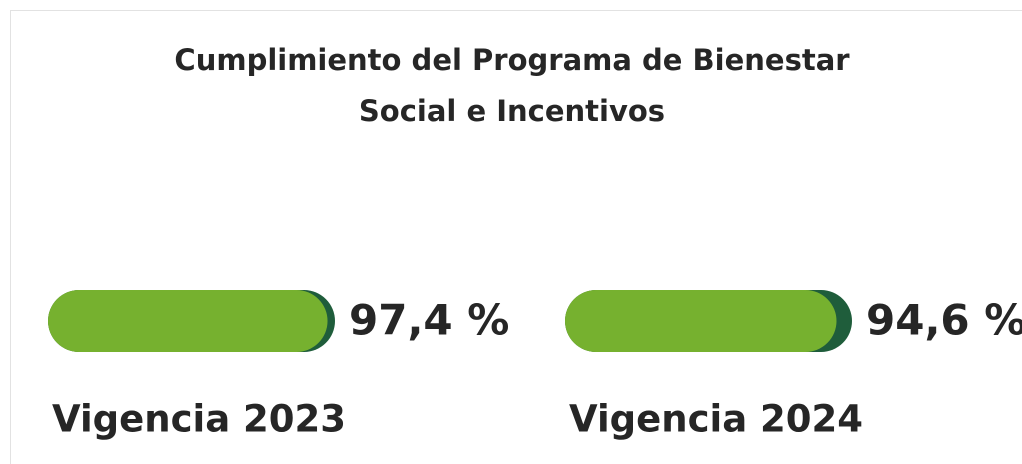  What do you see at coordinates (199, 419) in the screenshot?
I see `category-label: Vigencia 2023` at bounding box center [199, 419].